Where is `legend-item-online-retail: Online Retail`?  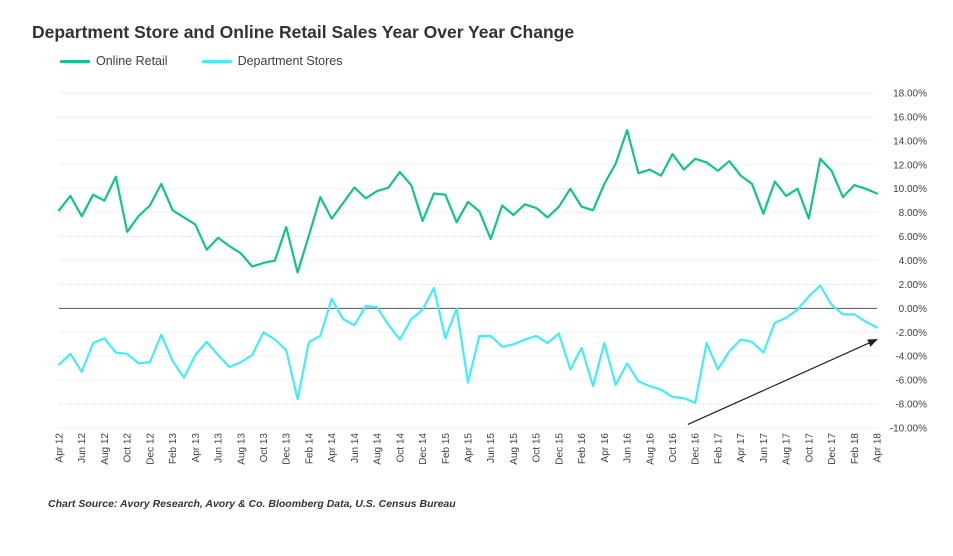 legend-item-online-retail: Online Retail is located at coordinates (114, 61).